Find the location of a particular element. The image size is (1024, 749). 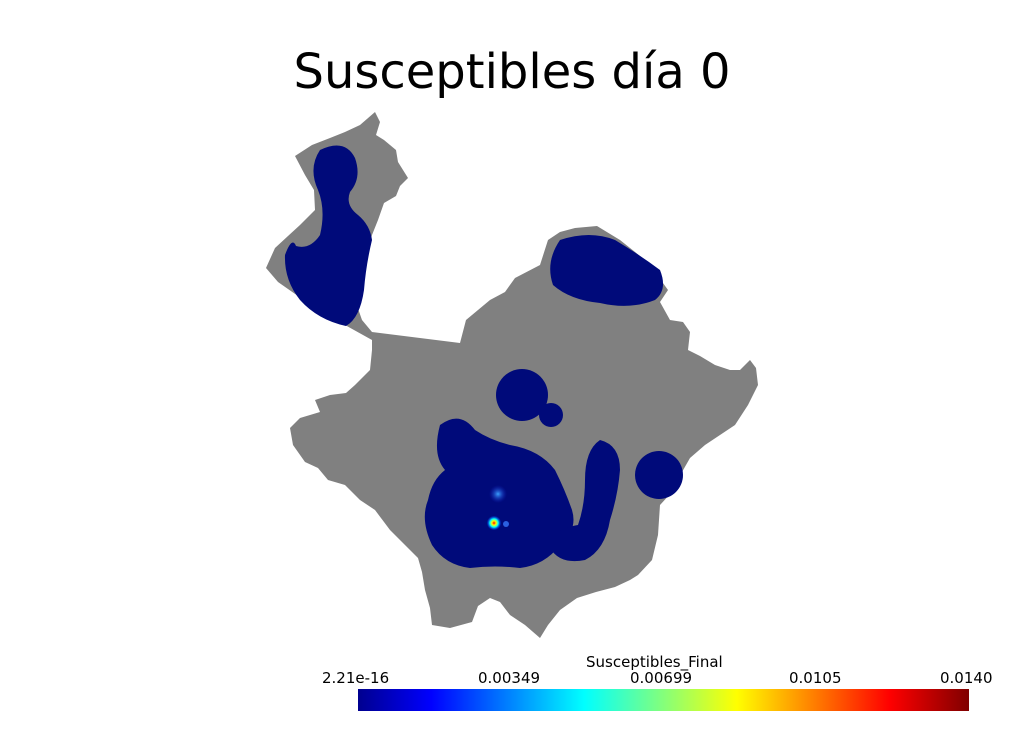

color-scale-bar is located at coordinates (663, 700).